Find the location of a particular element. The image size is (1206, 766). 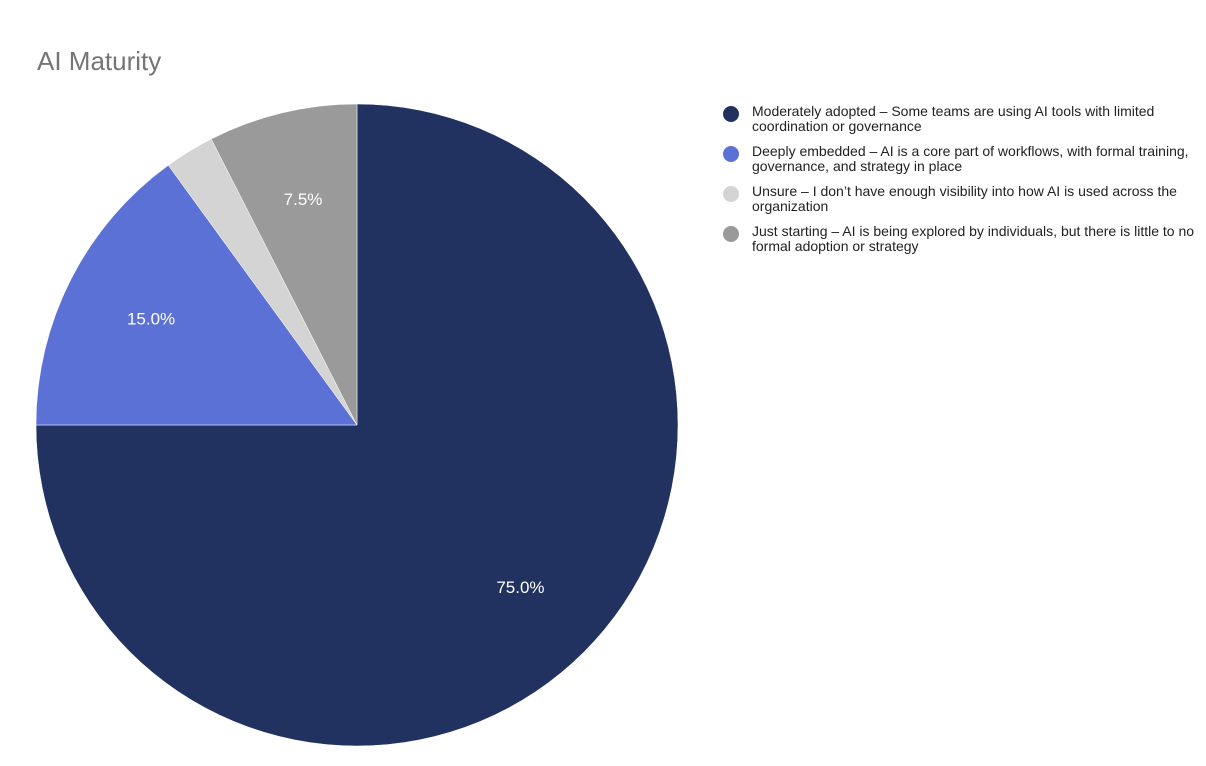

slice-value-label: 75.0% is located at coordinates (520, 587).